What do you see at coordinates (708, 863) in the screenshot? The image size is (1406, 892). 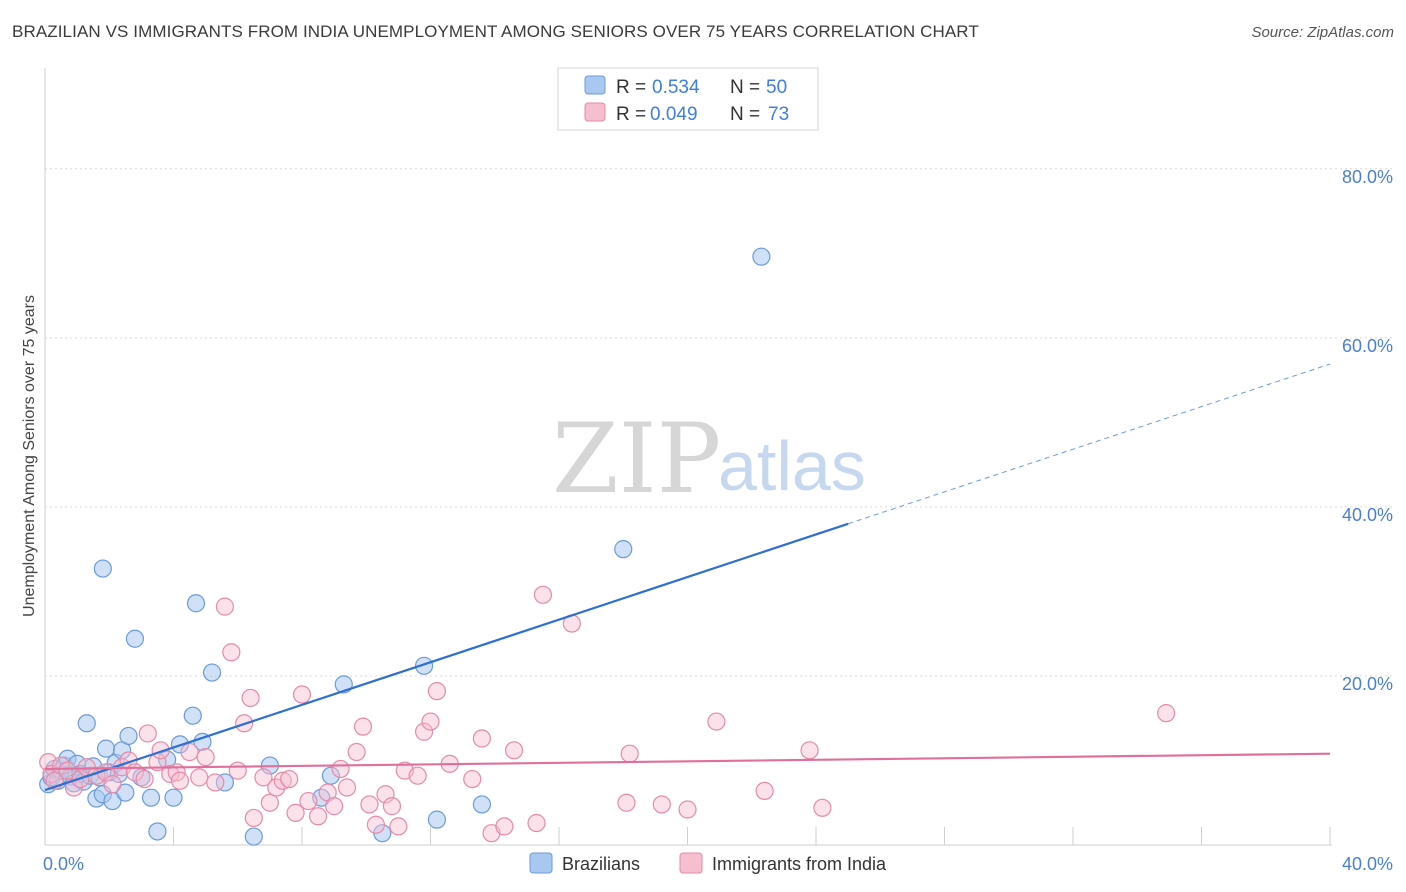 I see `bottom-legend: Brazilians Immigrants from India` at bounding box center [708, 863].